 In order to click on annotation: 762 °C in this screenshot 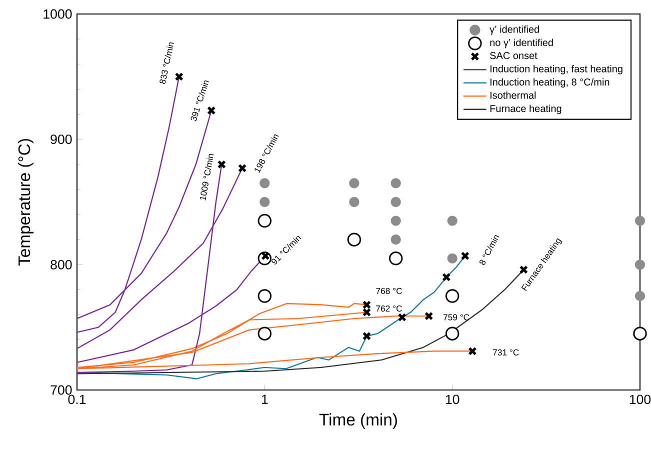, I will do `click(389, 308)`.